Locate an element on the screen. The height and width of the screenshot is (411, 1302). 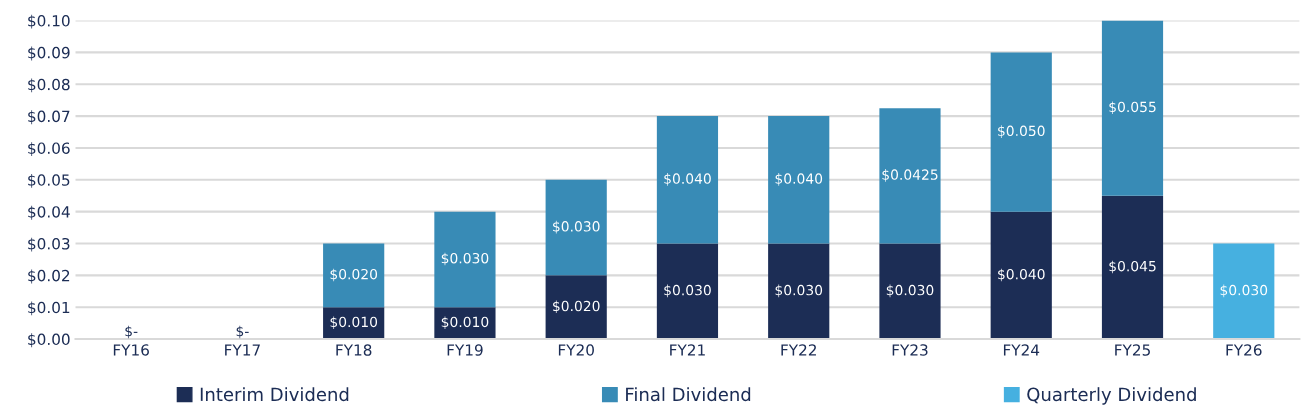
data-label: $0.0425 is located at coordinates (910, 175).